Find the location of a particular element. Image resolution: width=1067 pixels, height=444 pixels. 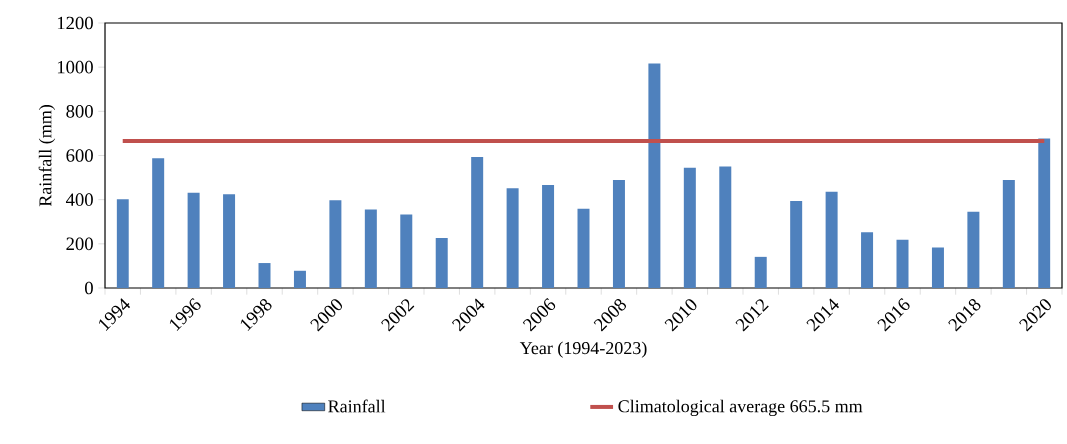

legend-label: Climatological average 665.5 mm is located at coordinates (740, 408).